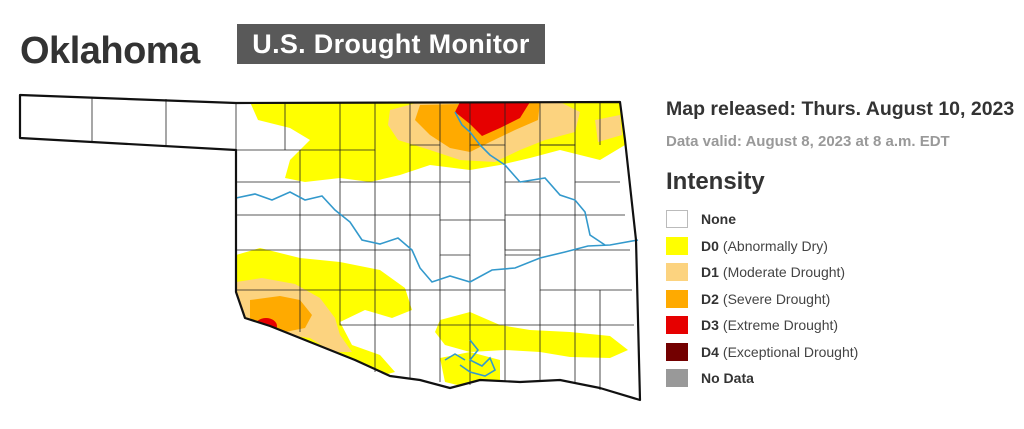 This screenshot has width=1024, height=429. What do you see at coordinates (710, 245) in the screenshot?
I see `legend-code: D0` at bounding box center [710, 245].